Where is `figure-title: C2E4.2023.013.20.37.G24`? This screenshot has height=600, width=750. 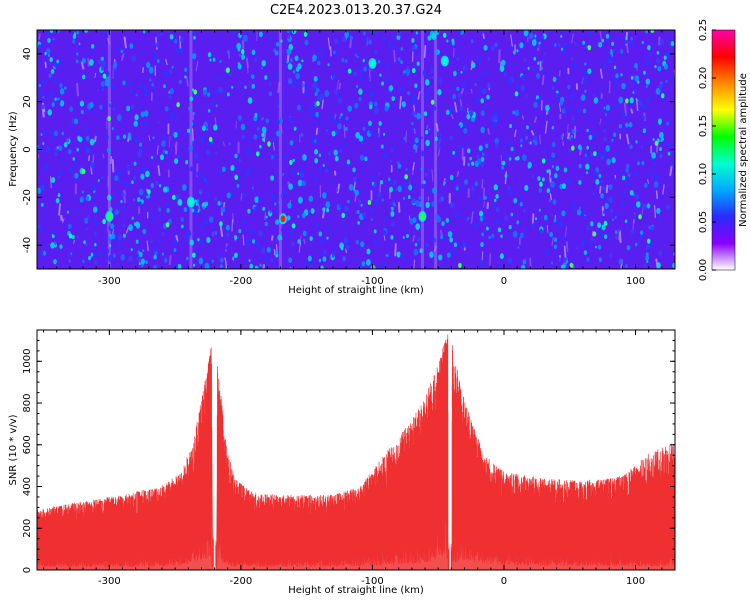 figure-title: C2E4.2023.013.20.37.G24 is located at coordinates (356, 10).